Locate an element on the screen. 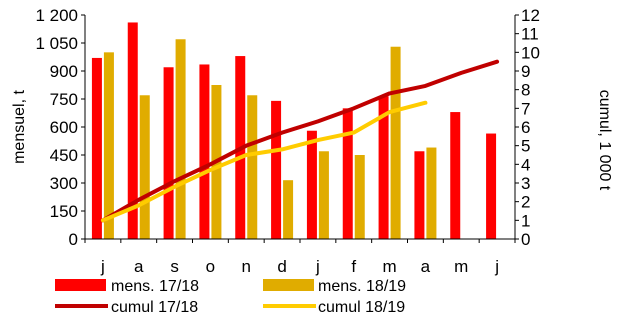 The height and width of the screenshot is (320, 619). y-right-tick-label: 12 is located at coordinates (530, 15).